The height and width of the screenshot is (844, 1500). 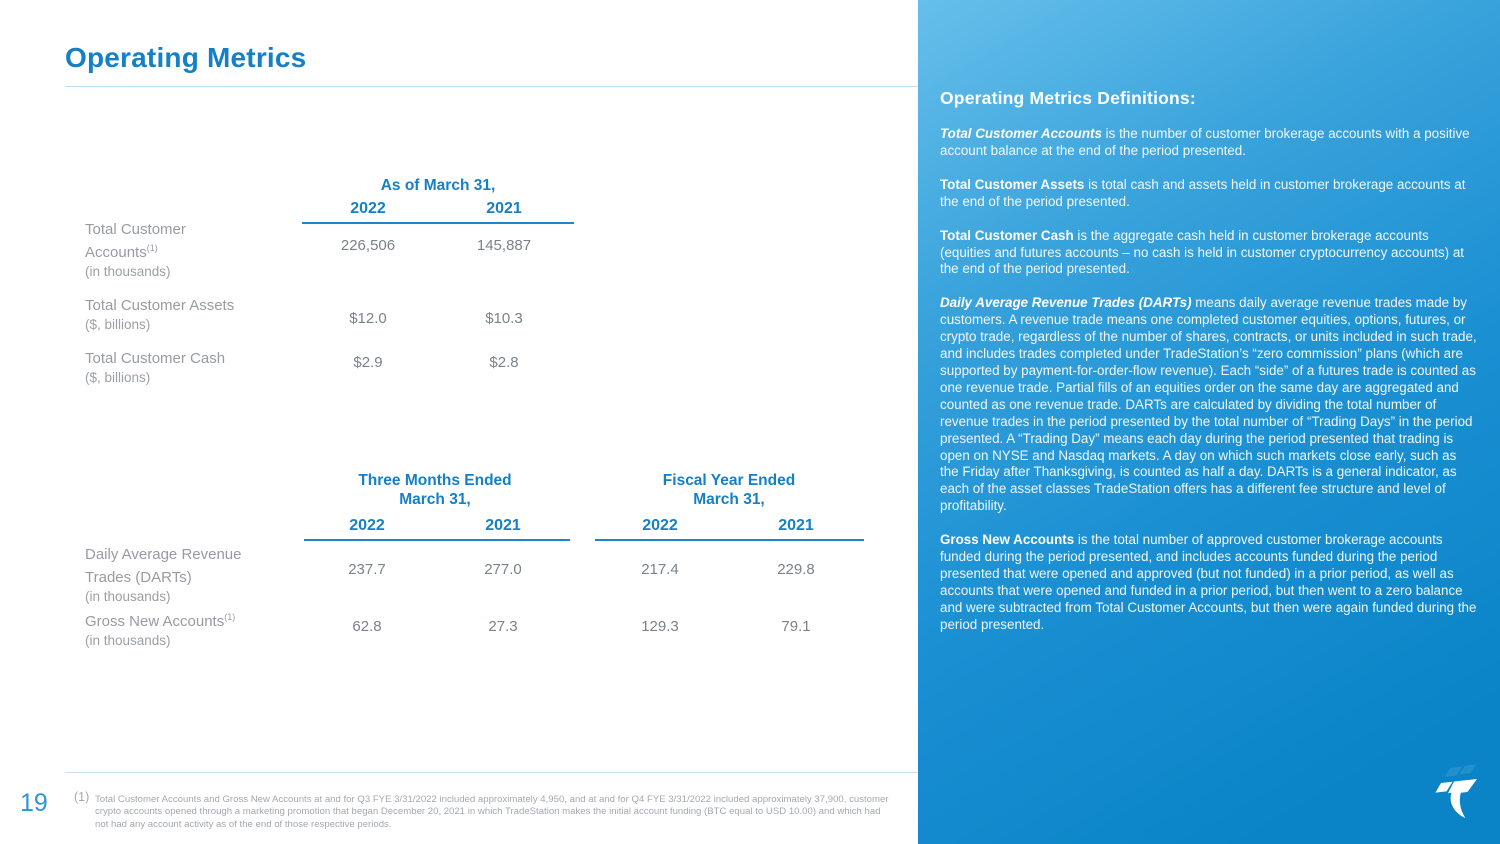 I want to click on table2-underline-group2, so click(x=729, y=540).